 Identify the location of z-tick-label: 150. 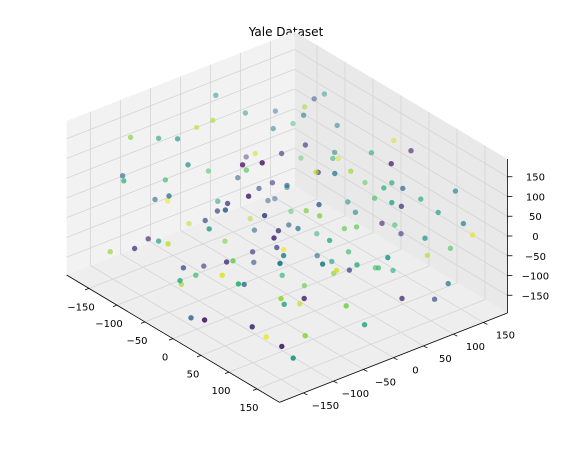
(535, 178).